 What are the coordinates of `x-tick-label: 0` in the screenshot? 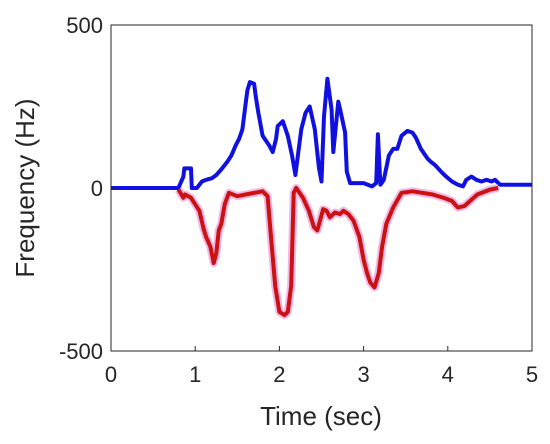 It's located at (111, 374).